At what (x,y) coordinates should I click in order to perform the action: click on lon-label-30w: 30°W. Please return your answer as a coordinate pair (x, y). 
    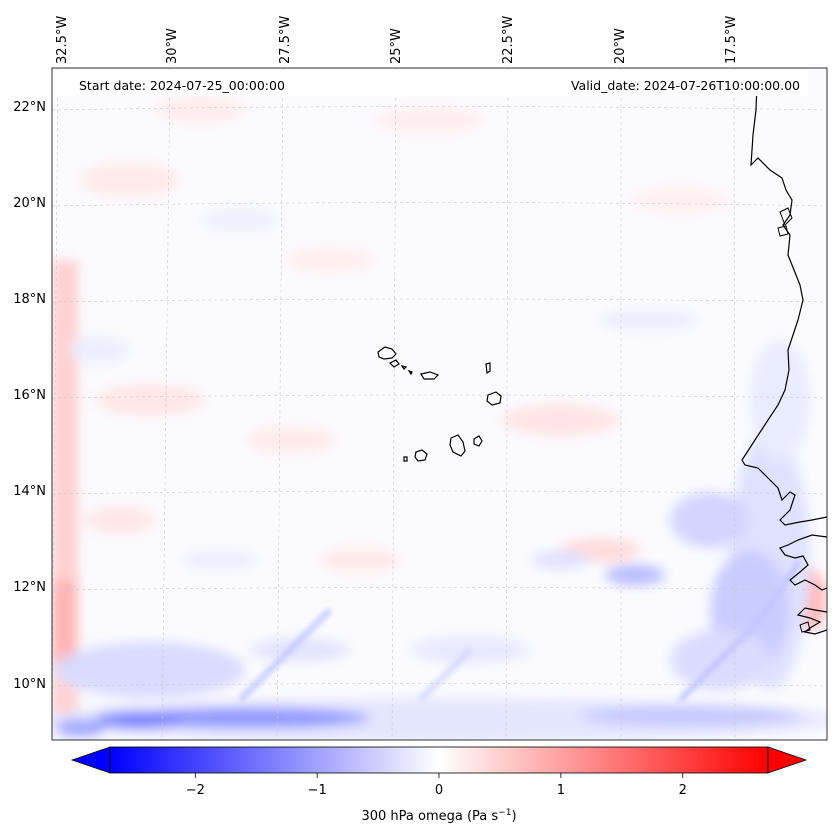
    Looking at the image, I should click on (172, 46).